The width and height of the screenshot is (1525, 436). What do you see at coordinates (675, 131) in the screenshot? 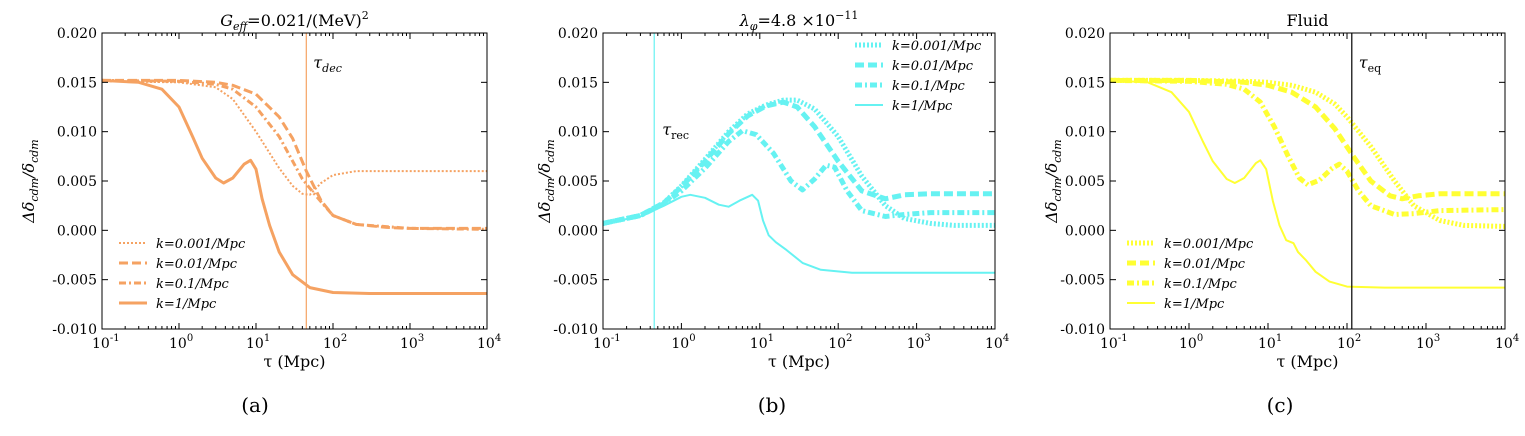
I see `vline-label: τrec` at bounding box center [675, 131].